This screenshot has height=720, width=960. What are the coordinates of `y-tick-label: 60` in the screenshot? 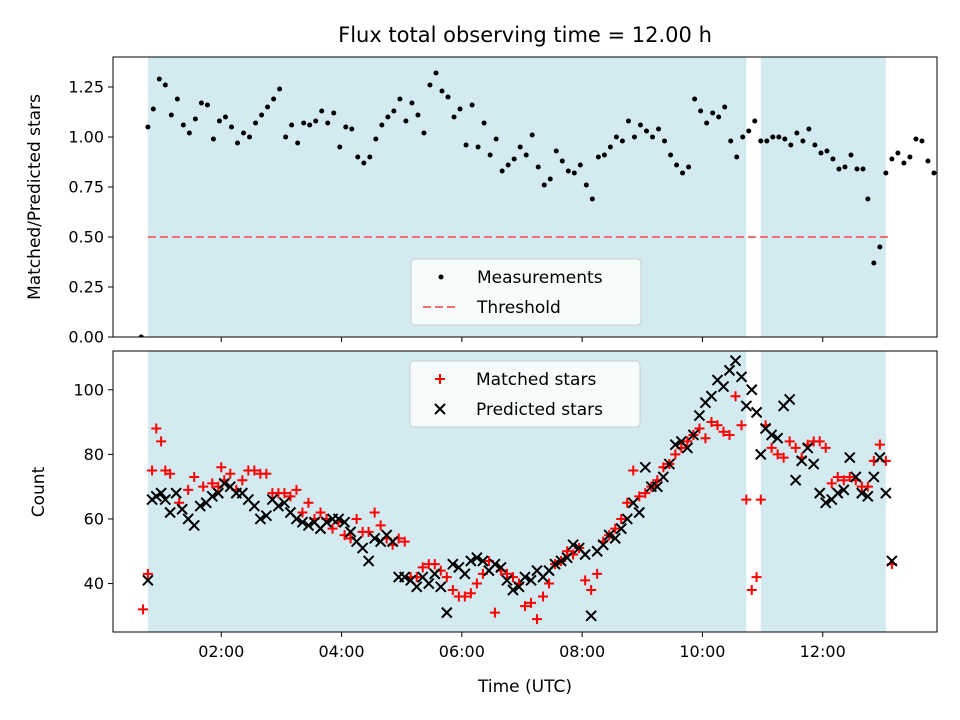 It's located at (94, 518).